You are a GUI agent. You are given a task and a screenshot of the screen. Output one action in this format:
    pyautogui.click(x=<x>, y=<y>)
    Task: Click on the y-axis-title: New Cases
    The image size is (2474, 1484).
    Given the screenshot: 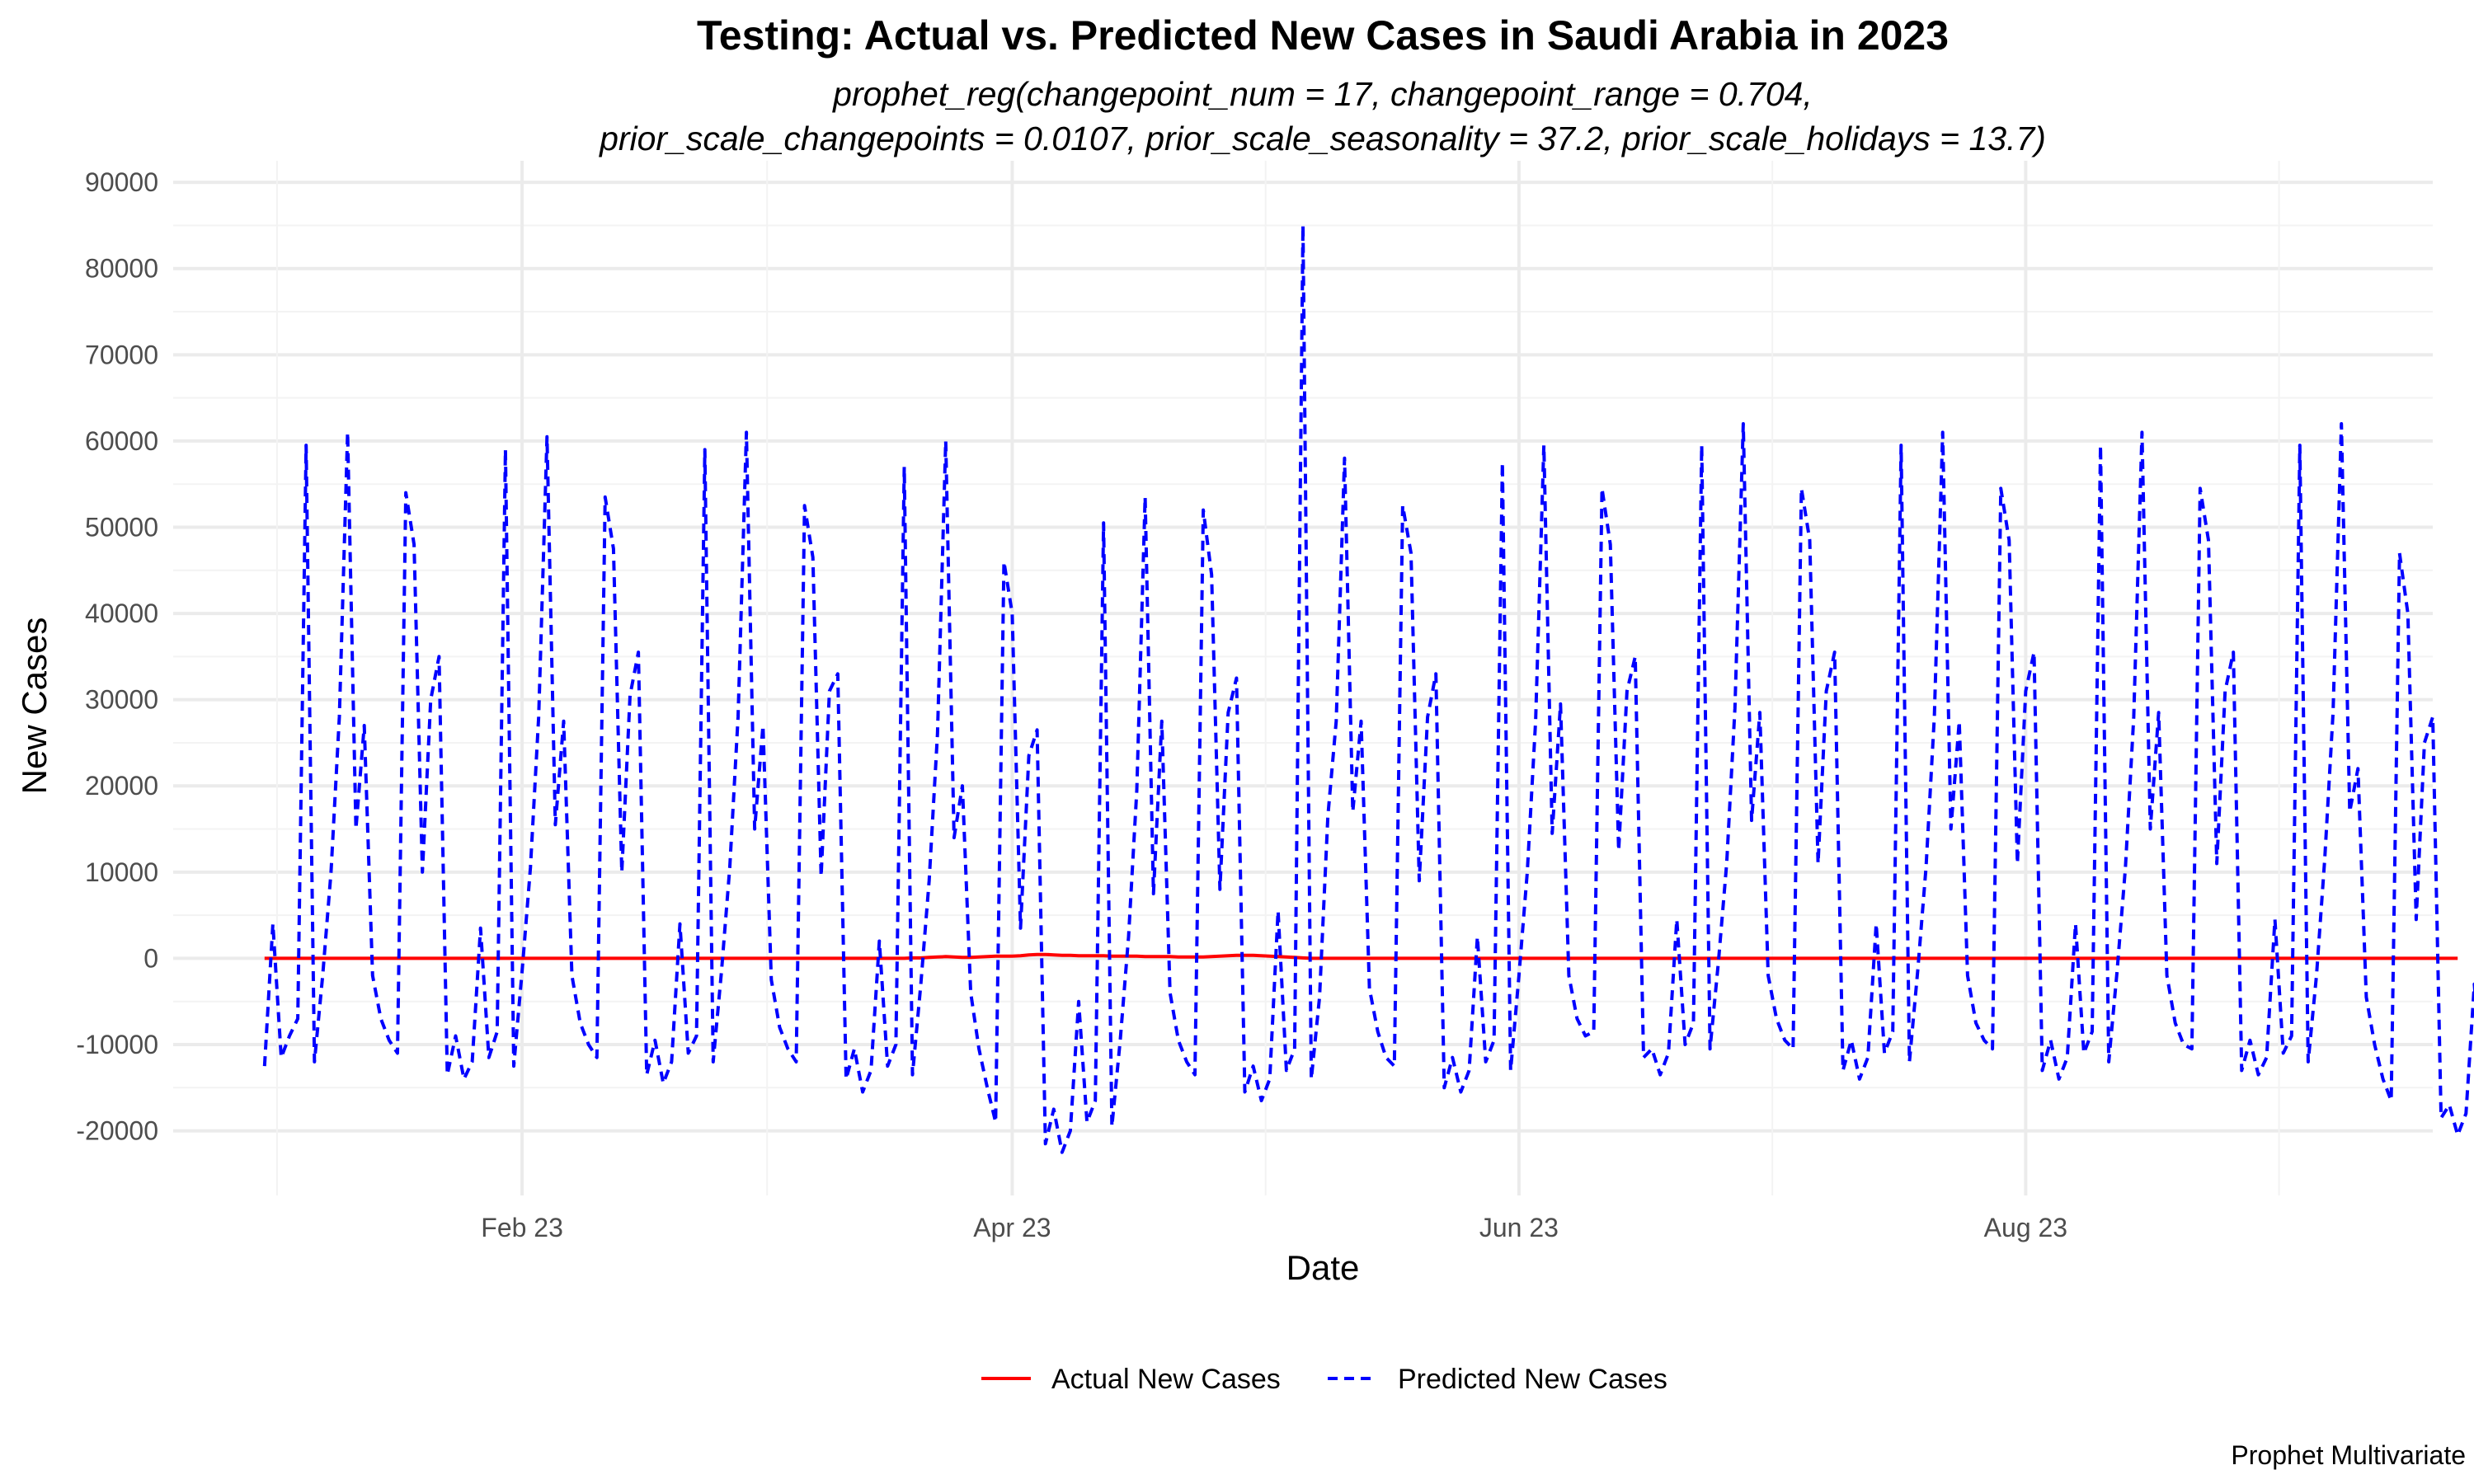 What is the action you would take?
    pyautogui.click(x=34, y=706)
    